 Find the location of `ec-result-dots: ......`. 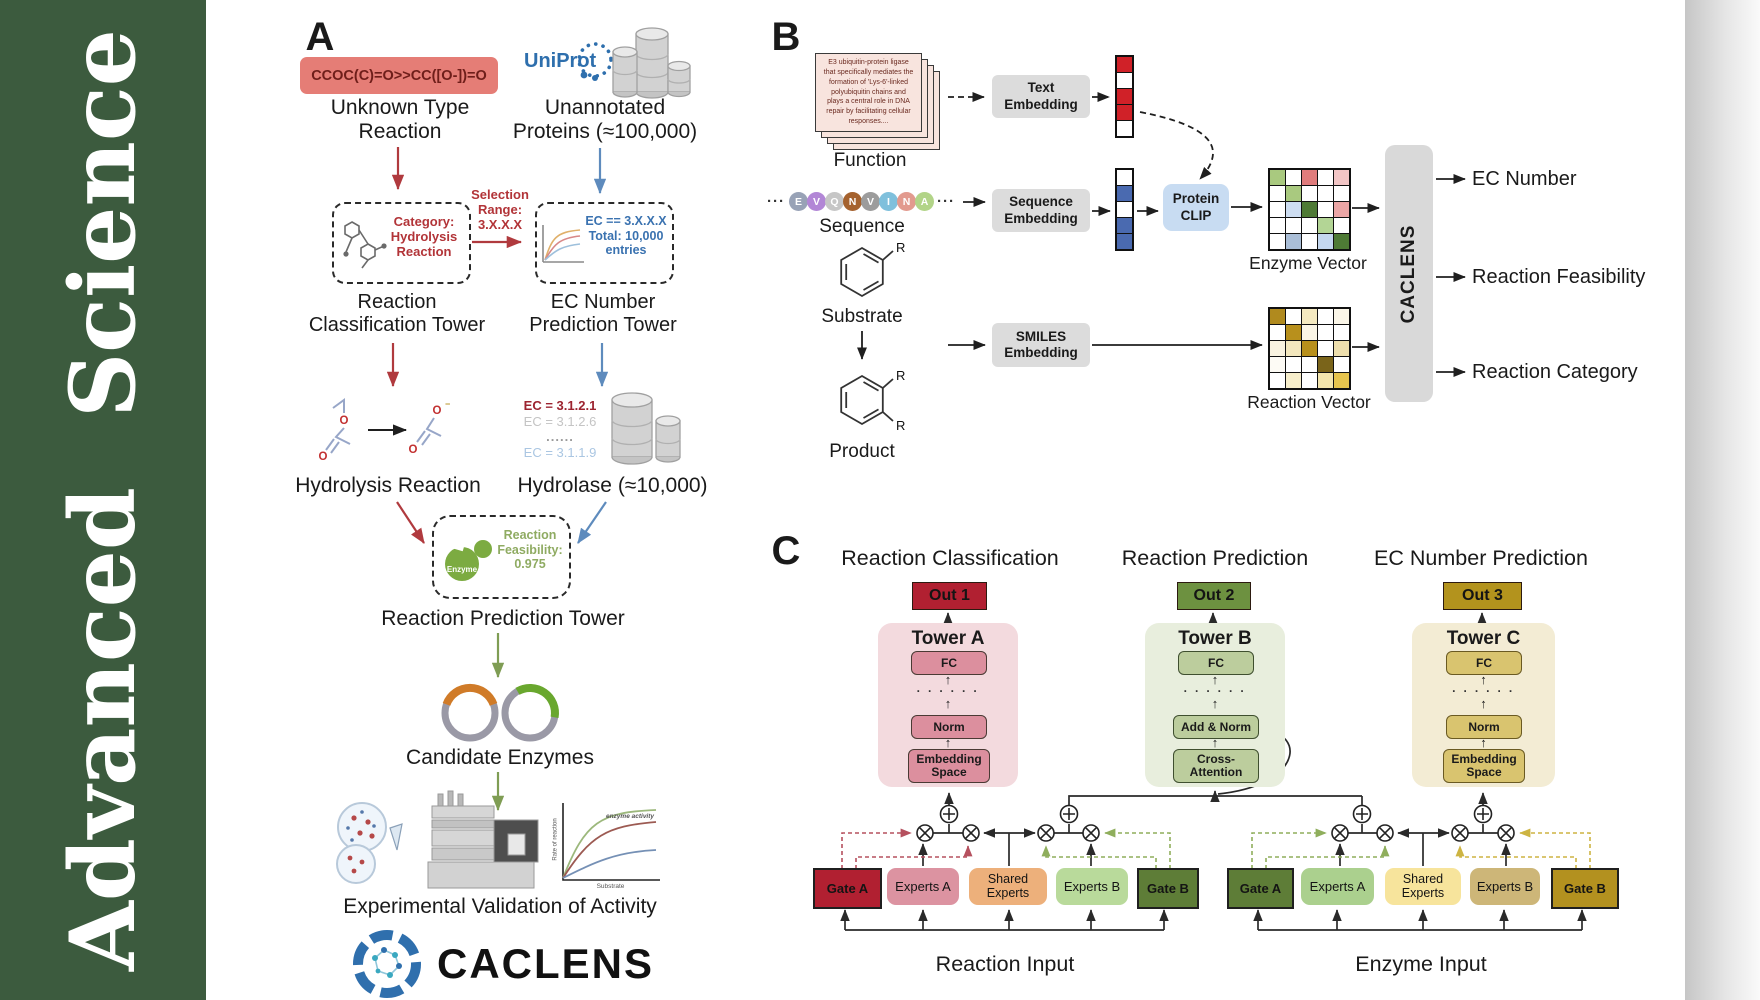

ec-result-dots: ...... is located at coordinates (560, 437).